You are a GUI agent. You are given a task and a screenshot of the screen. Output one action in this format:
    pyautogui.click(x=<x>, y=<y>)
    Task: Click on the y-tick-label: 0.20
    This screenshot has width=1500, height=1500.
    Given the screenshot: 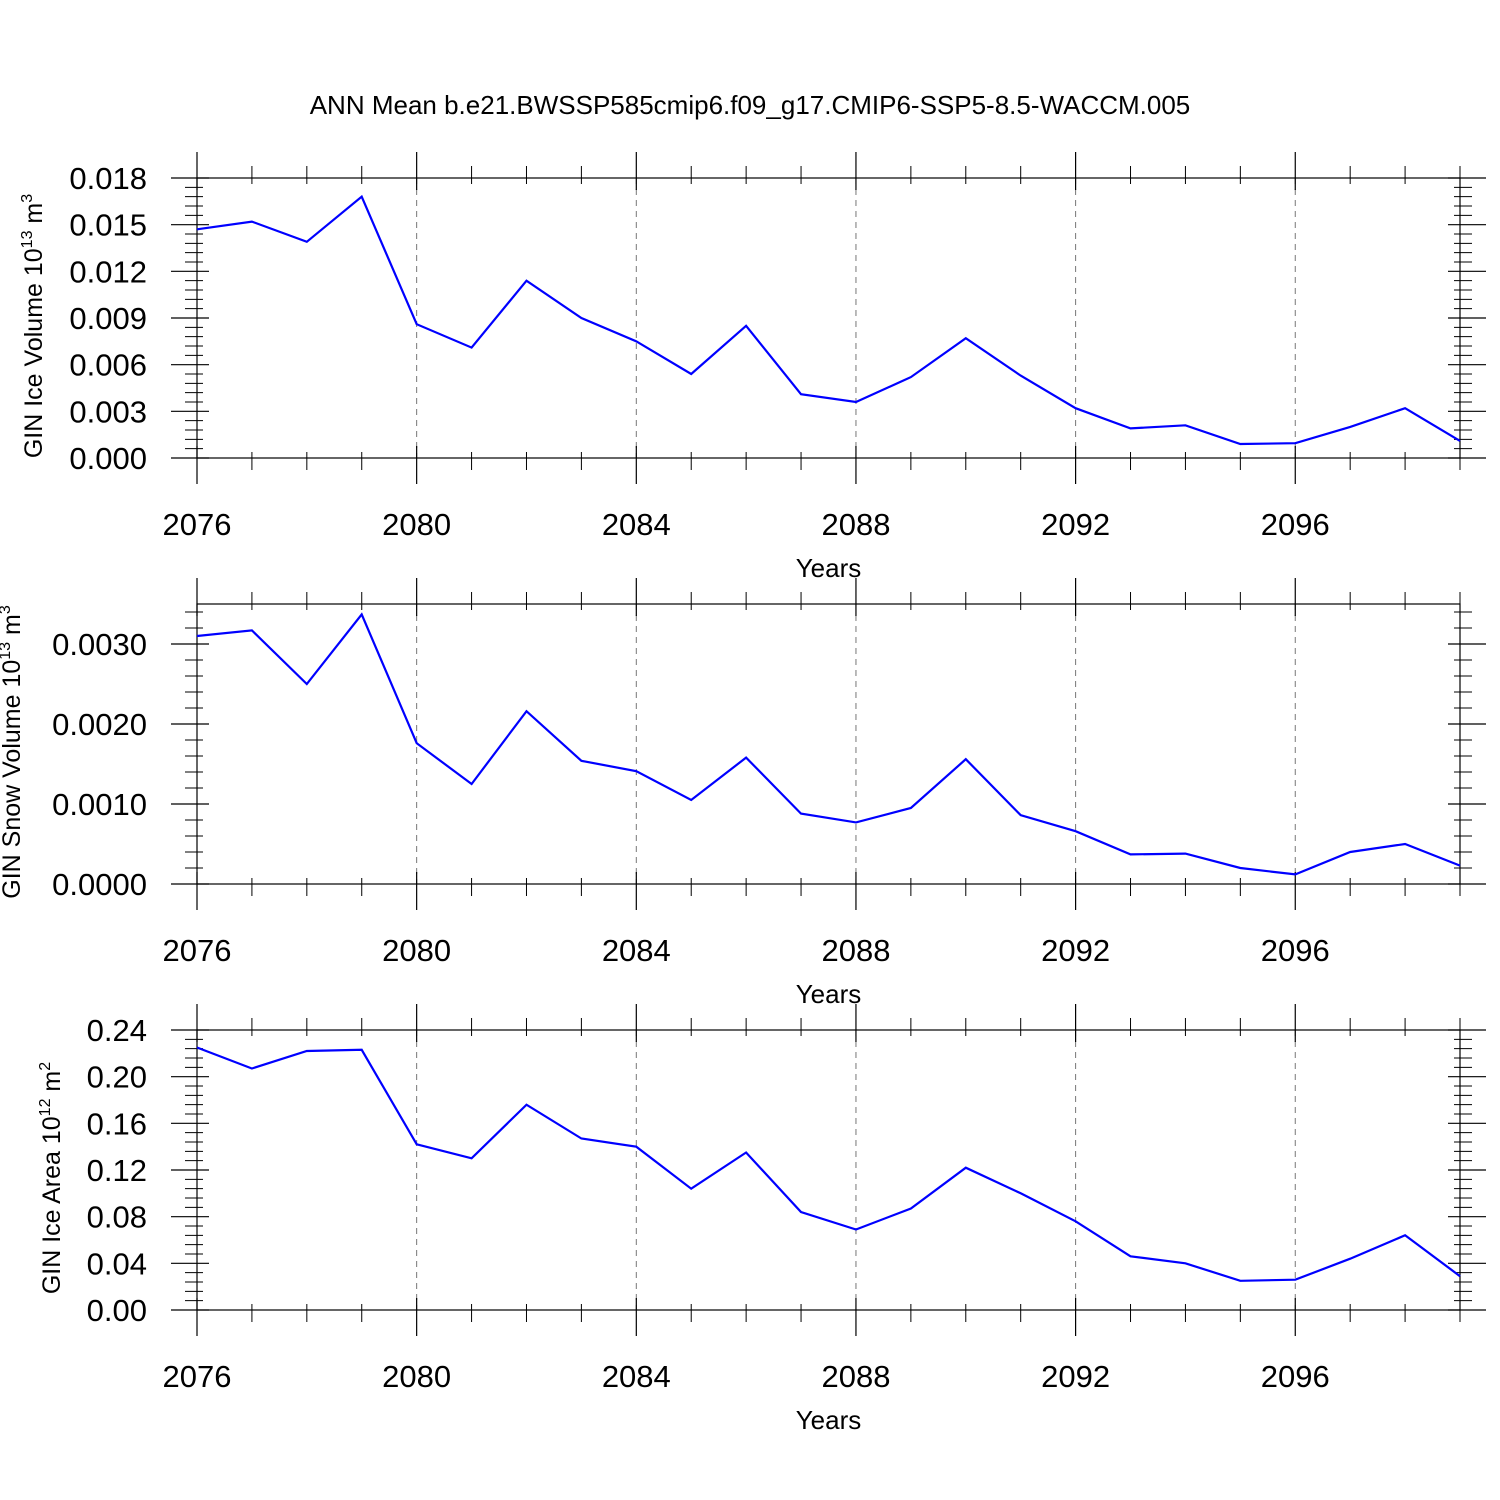 What is the action you would take?
    pyautogui.click(x=117, y=1077)
    